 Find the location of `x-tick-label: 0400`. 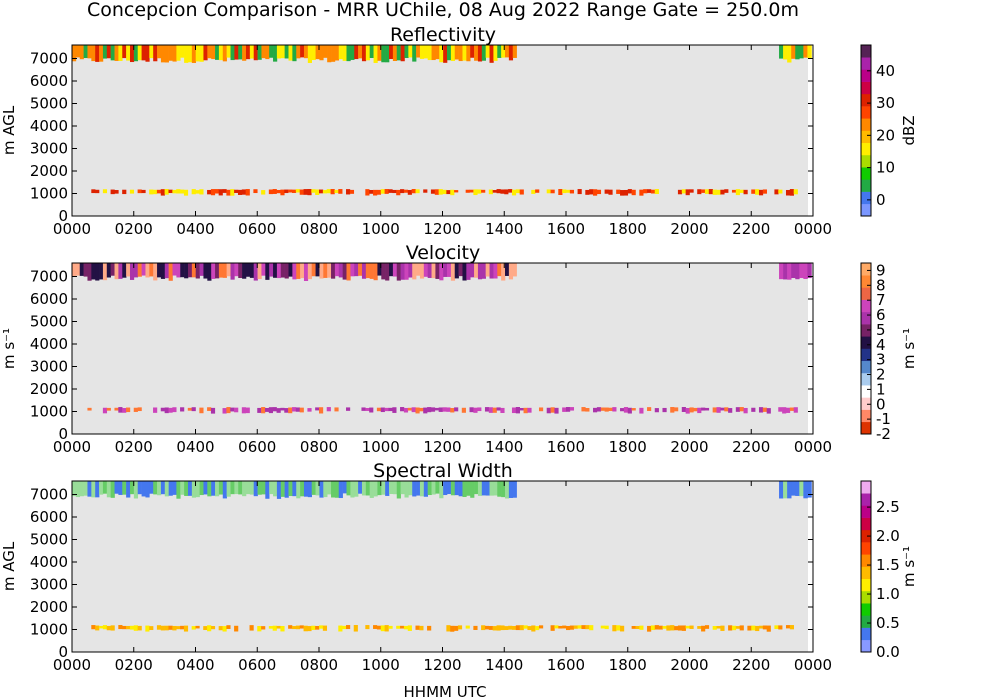

x-tick-label: 0400 is located at coordinates (195, 665).